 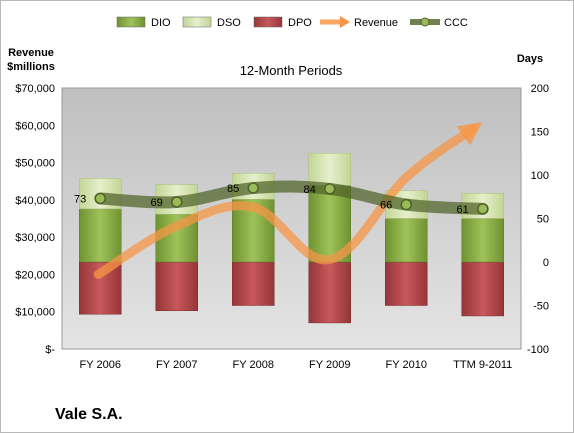 I want to click on legend-label-dpo: DPO, so click(x=300, y=23).